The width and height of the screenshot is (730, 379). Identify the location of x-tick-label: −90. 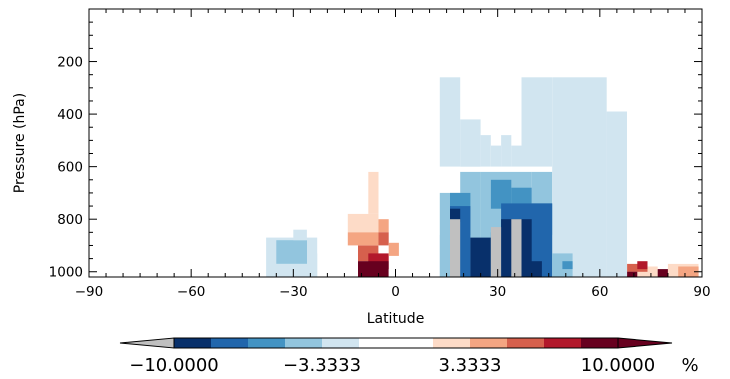
(89, 292).